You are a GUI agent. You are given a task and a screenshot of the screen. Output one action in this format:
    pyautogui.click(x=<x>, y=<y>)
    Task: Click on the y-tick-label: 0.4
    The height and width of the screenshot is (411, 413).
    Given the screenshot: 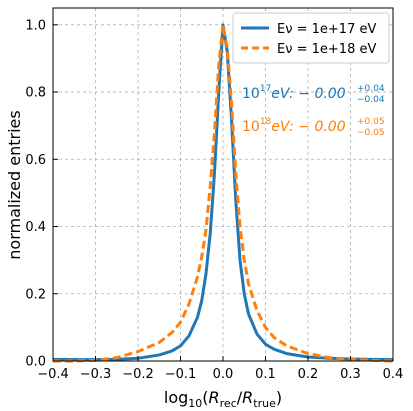 What is the action you would take?
    pyautogui.click(x=35, y=227)
    